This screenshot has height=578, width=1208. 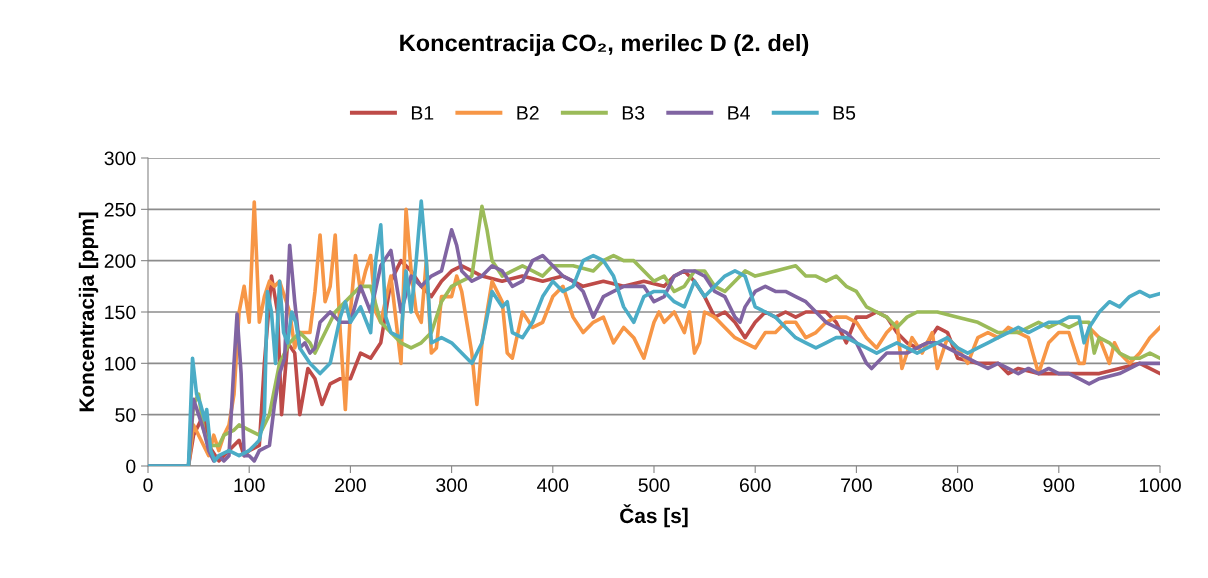 What do you see at coordinates (120, 209) in the screenshot?
I see `y-tick-label: 250` at bounding box center [120, 209].